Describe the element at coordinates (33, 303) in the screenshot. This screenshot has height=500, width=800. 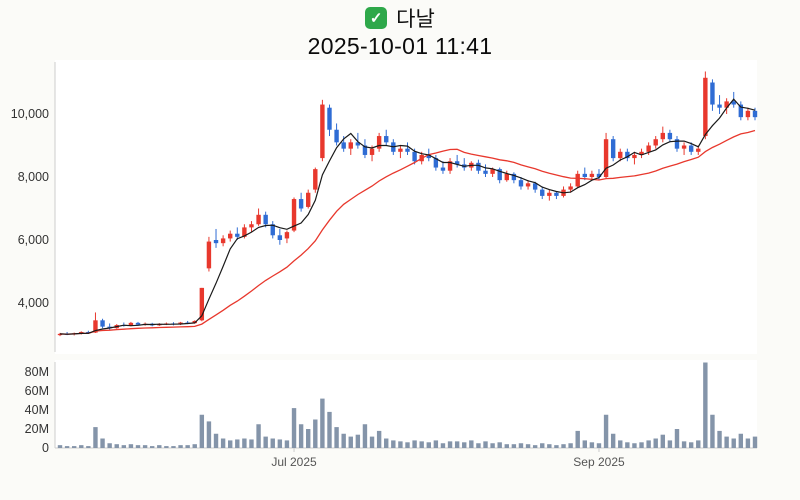
I see `price-axis-label: 4,000` at that location.